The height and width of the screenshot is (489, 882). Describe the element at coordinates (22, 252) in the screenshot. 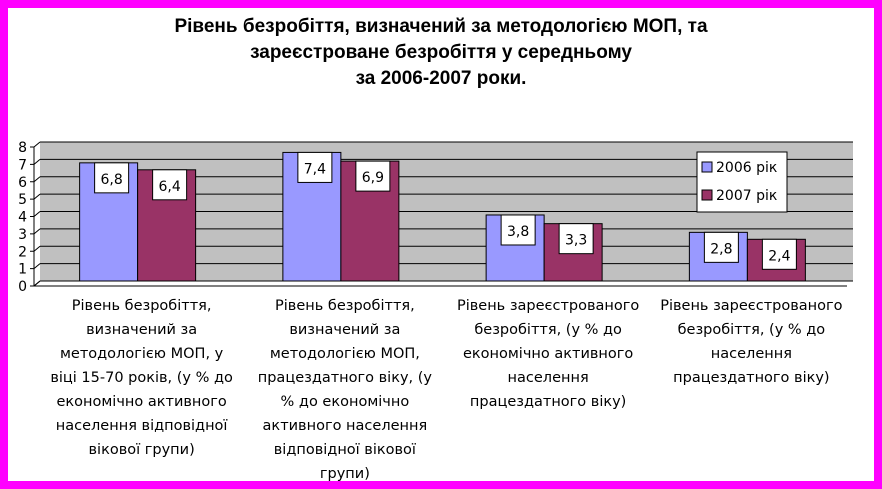

I see `y-tick-label: 2` at that location.